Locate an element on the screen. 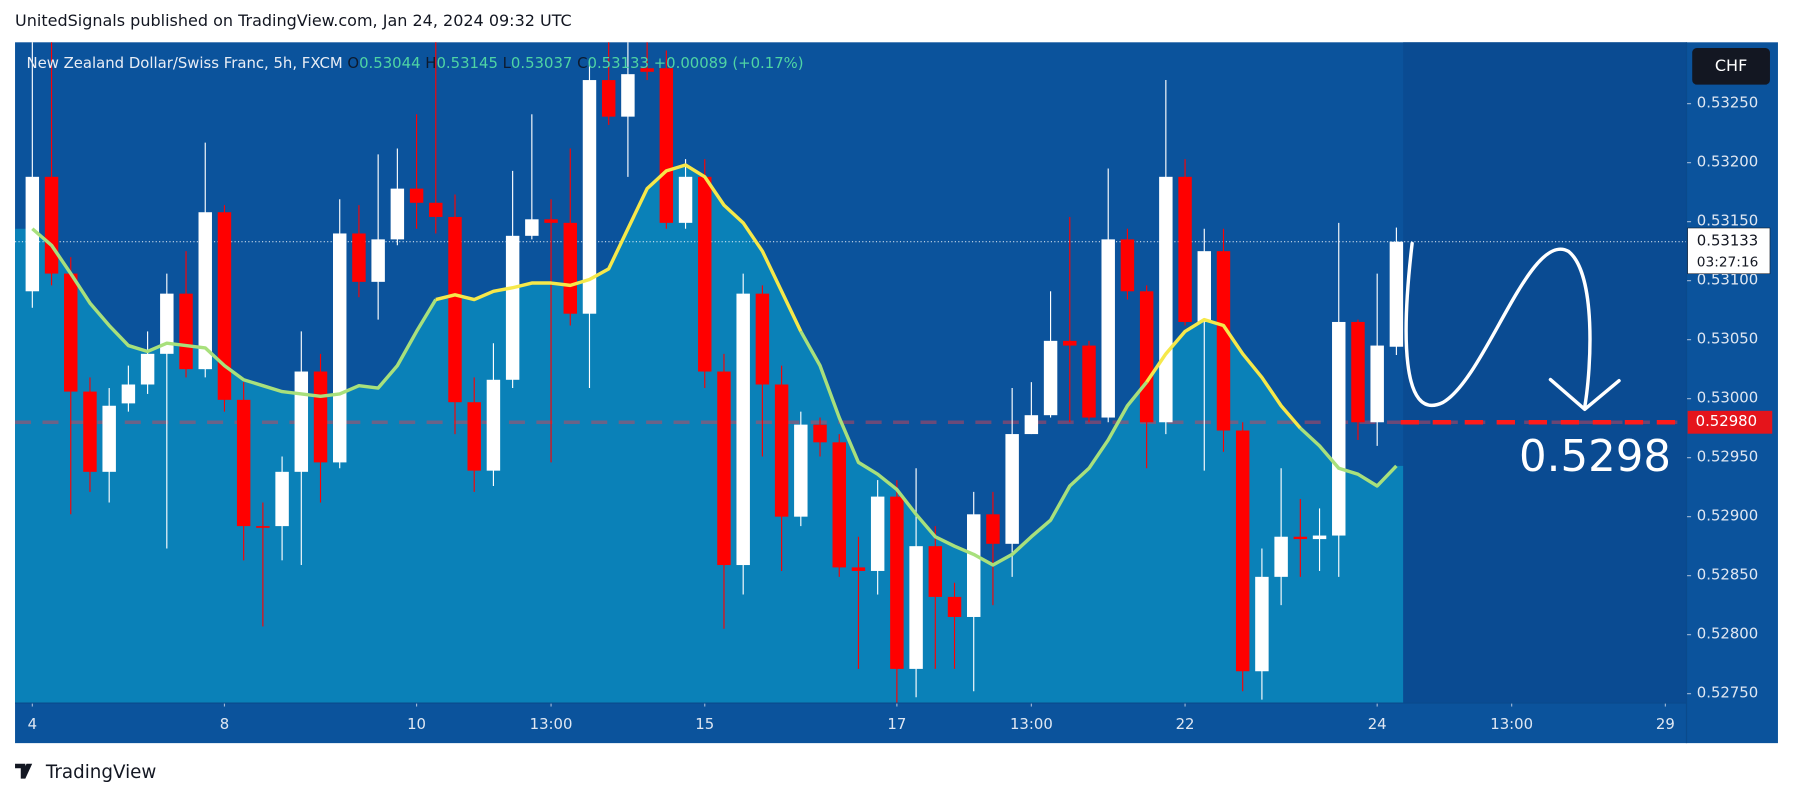 The height and width of the screenshot is (798, 1793). legend-change: +0.00089 is located at coordinates (691, 63).